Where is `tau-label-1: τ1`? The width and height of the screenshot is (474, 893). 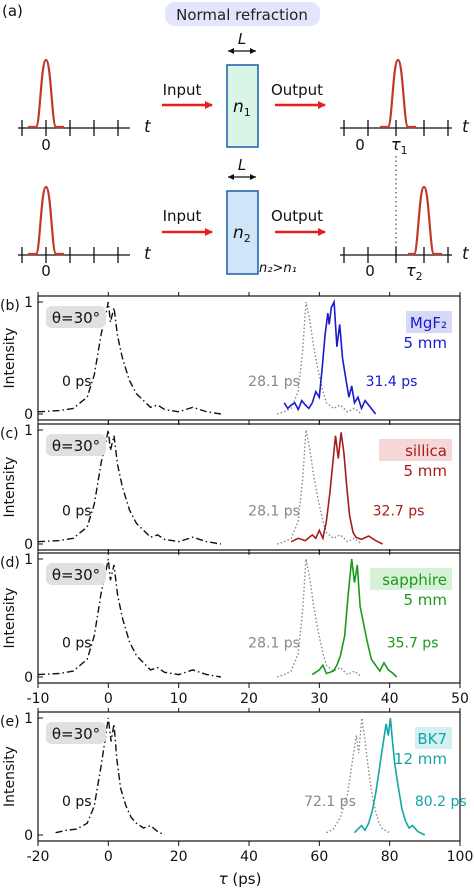 tau-label-1: τ1 is located at coordinates (399, 146).